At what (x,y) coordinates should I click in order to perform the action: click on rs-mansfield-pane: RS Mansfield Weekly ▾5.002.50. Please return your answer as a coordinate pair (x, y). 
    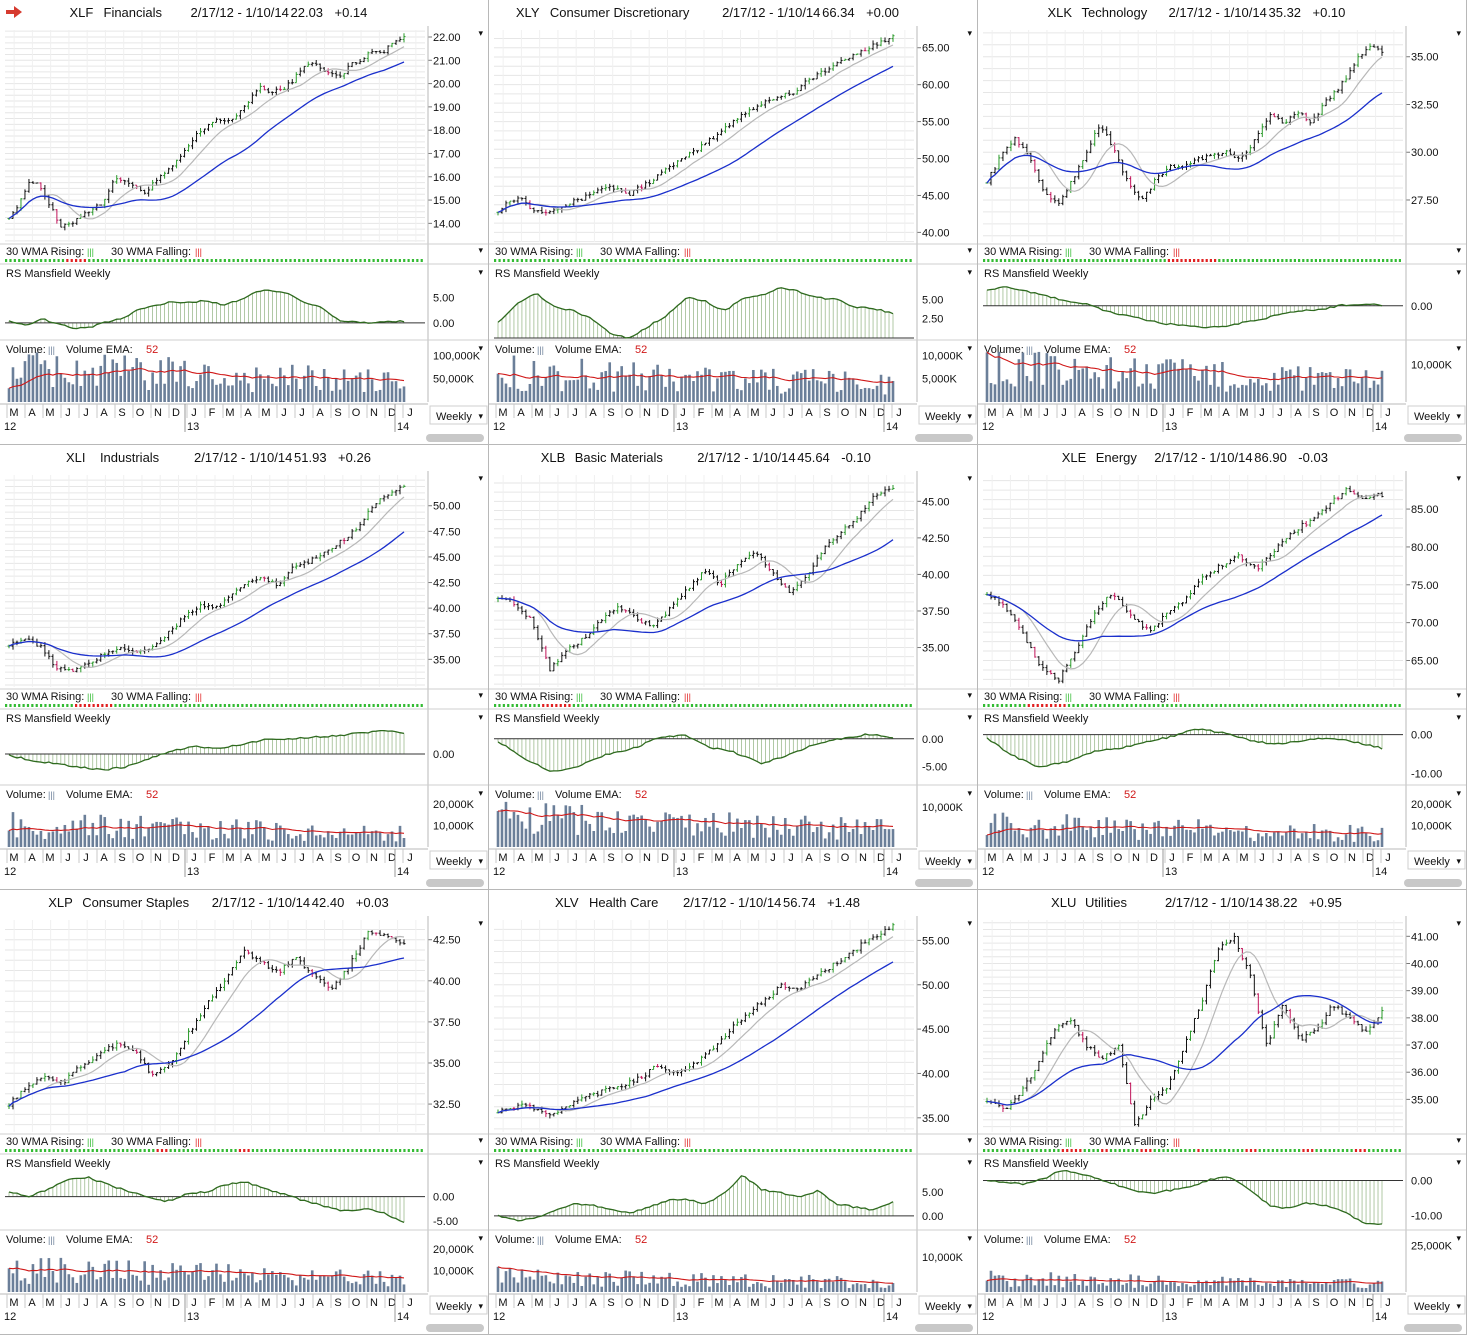
    Looking at the image, I should click on (733, 301).